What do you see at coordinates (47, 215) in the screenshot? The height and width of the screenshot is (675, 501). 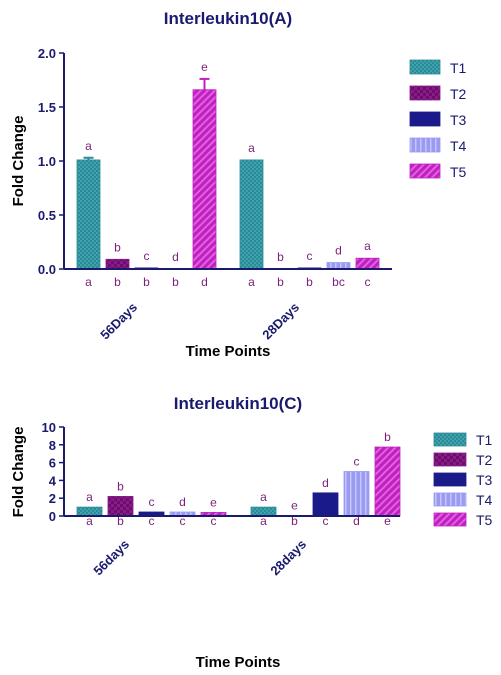 I see `y-tick-label: 0.5` at bounding box center [47, 215].